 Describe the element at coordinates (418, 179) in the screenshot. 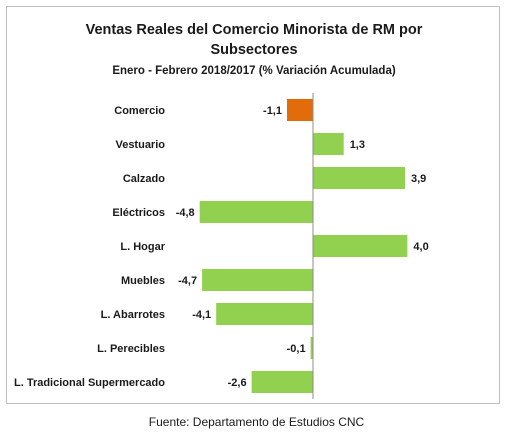

I see `value-label-2: 3,9` at that location.